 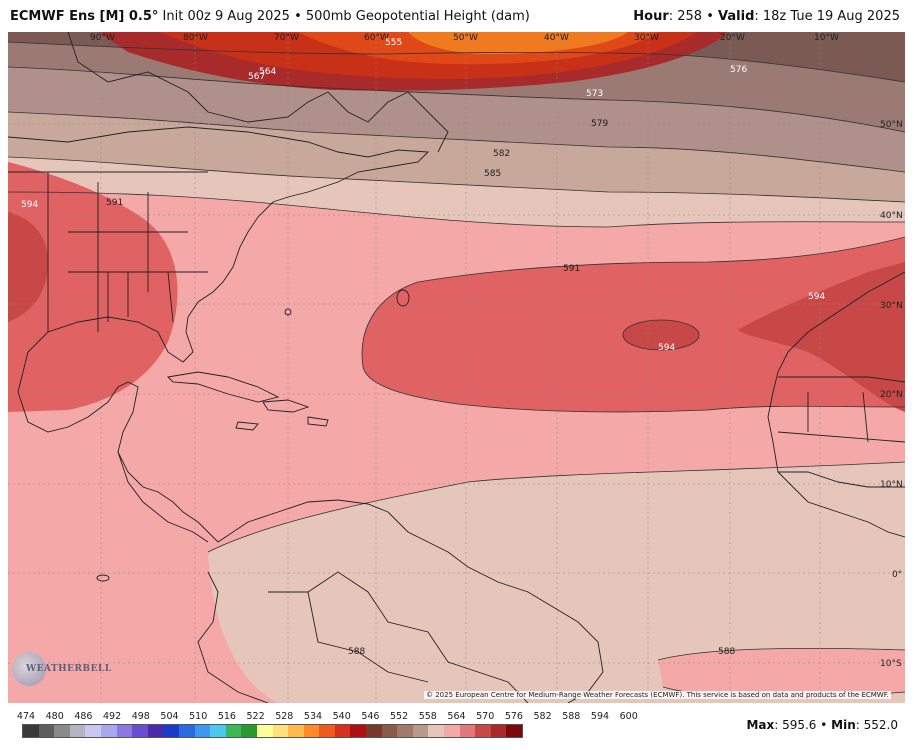 I want to click on lon-label: 40°W, so click(x=556, y=38).